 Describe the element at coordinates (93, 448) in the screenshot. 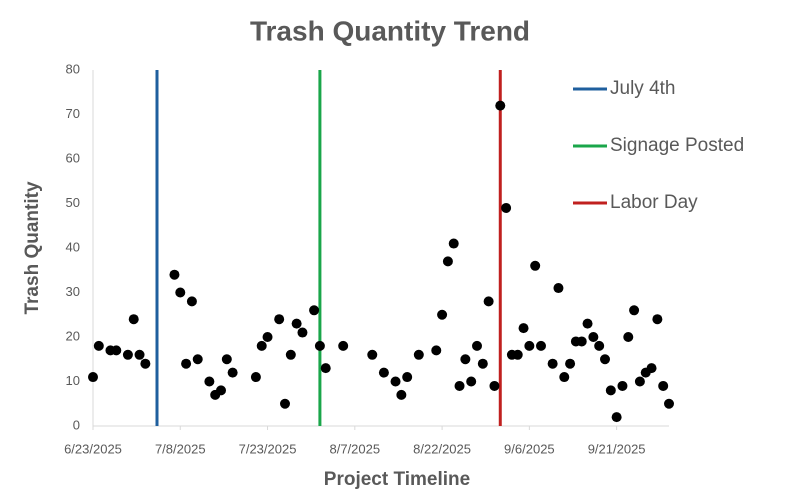

I see `x-tick-label: 6/23/2025` at that location.